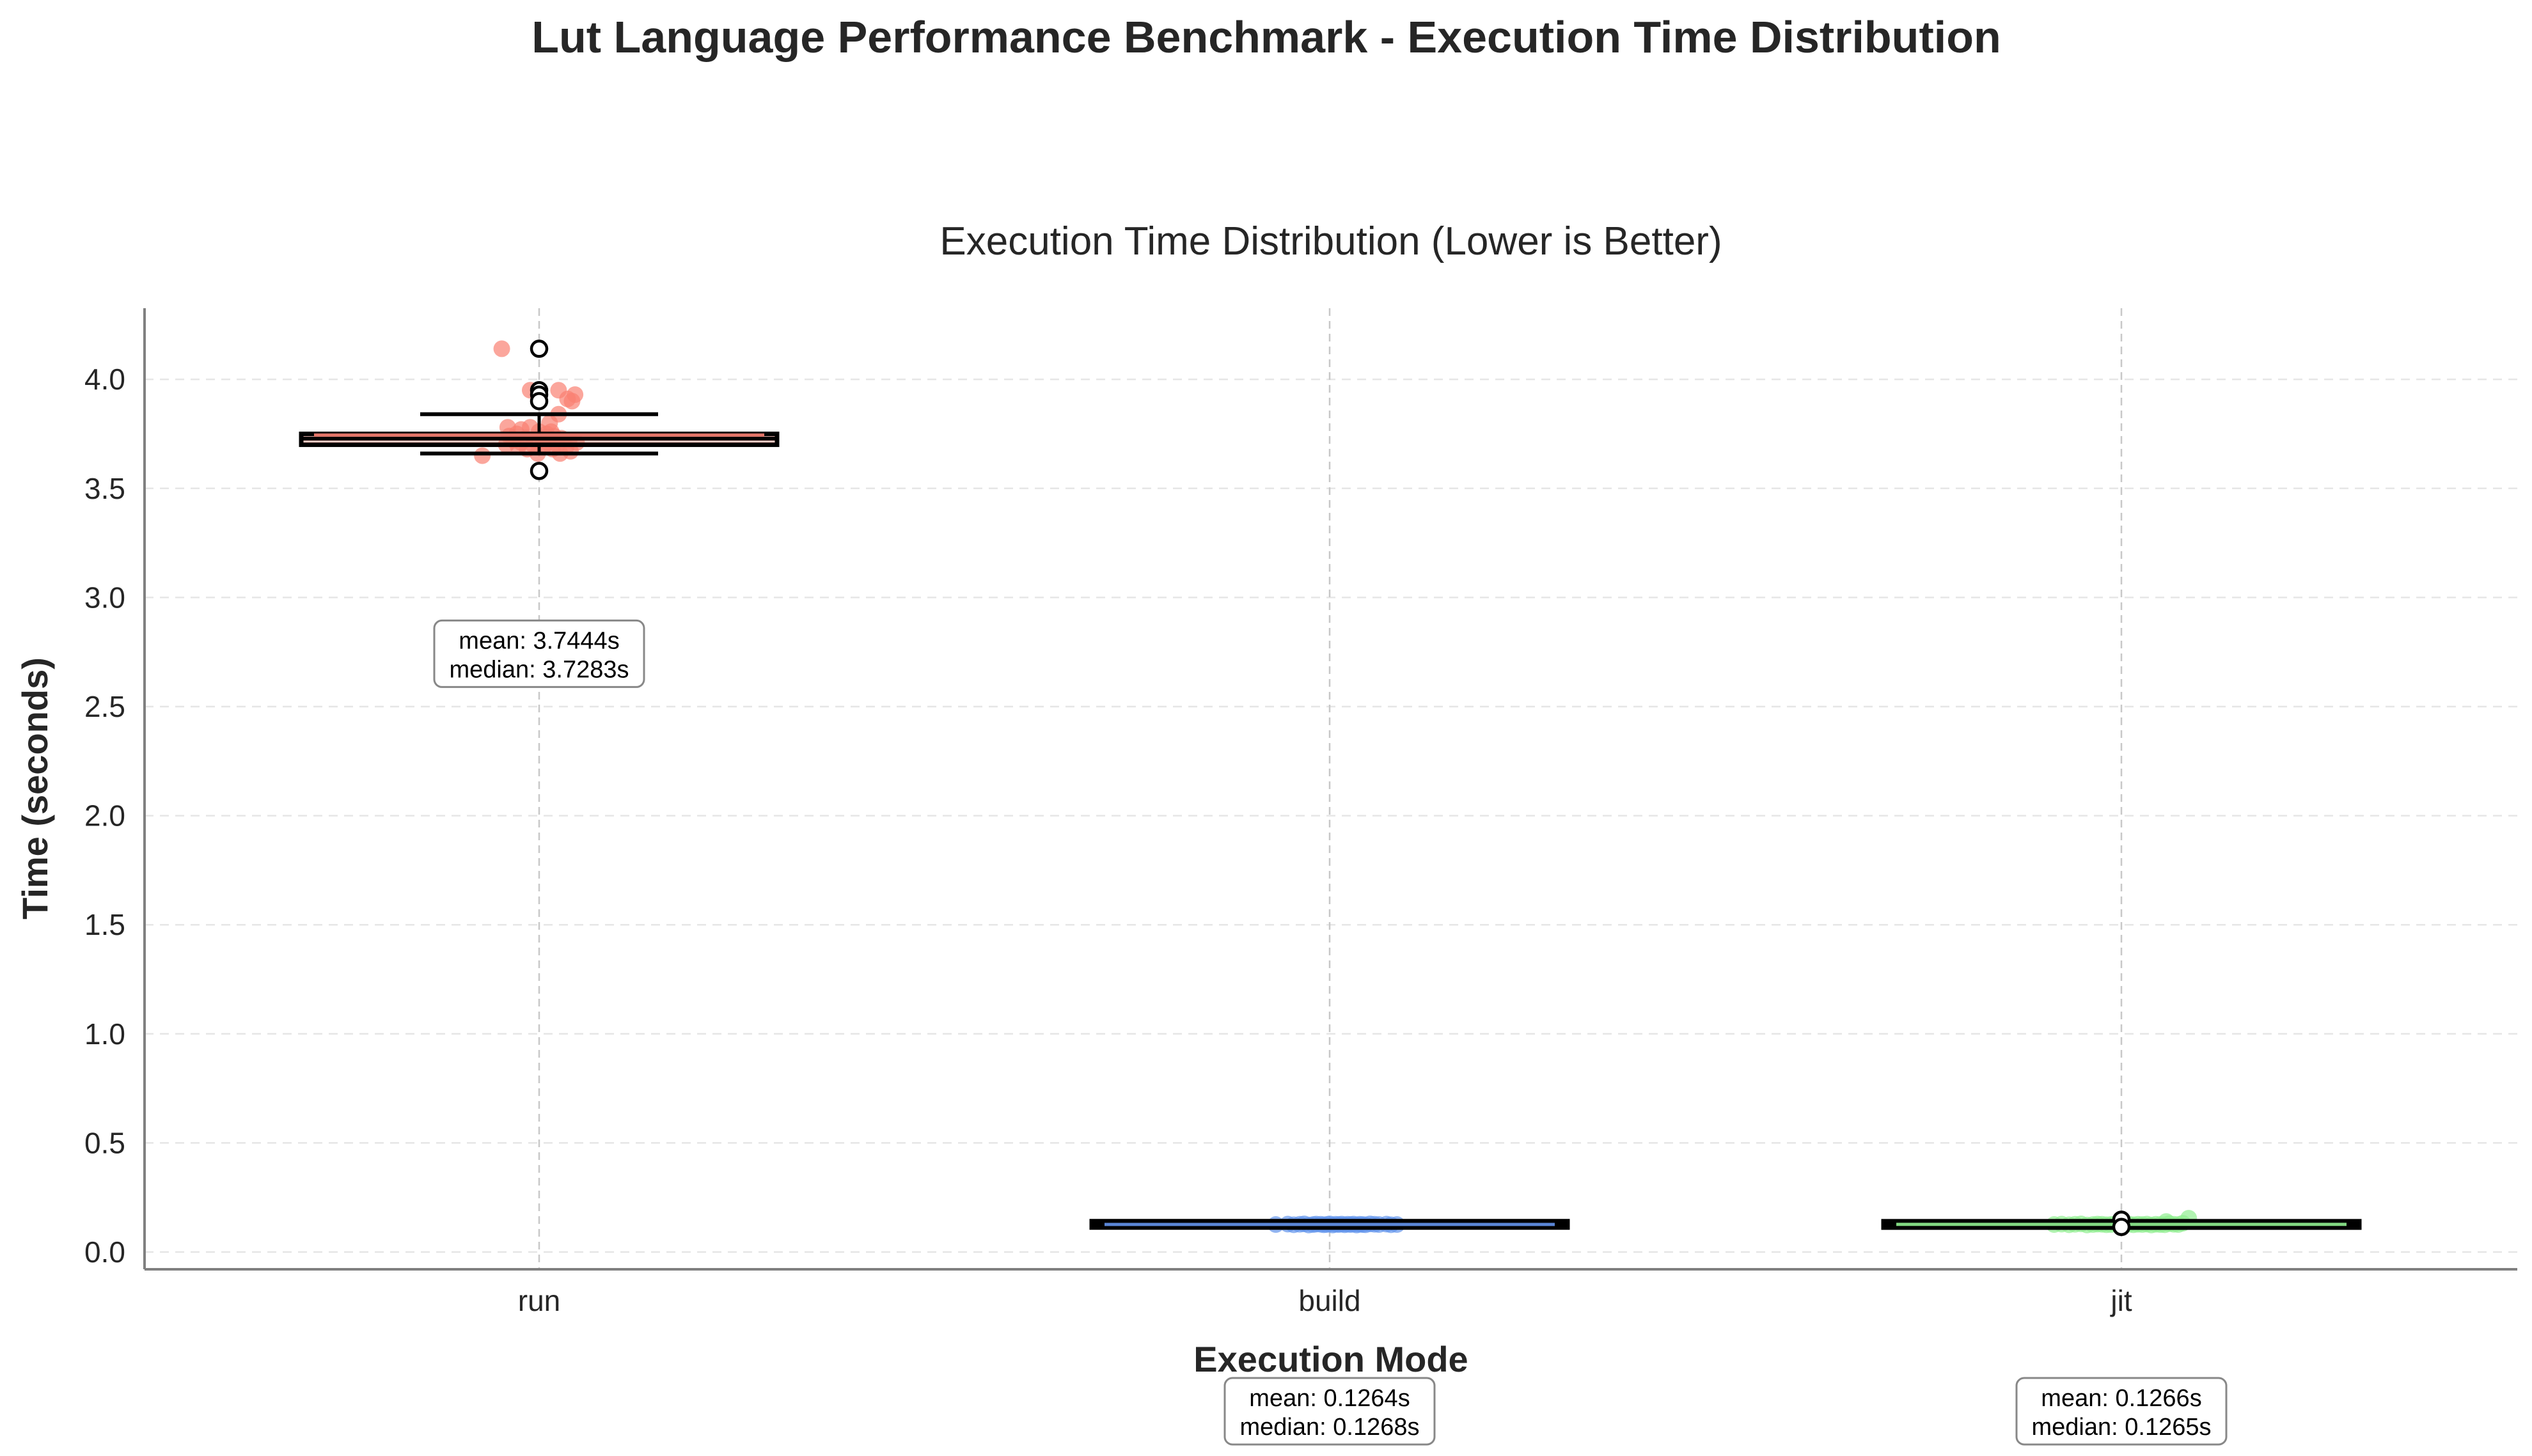 The image size is (2532, 1456). What do you see at coordinates (539, 669) in the screenshot?
I see `annotation-median: median: 3.7283s` at bounding box center [539, 669].